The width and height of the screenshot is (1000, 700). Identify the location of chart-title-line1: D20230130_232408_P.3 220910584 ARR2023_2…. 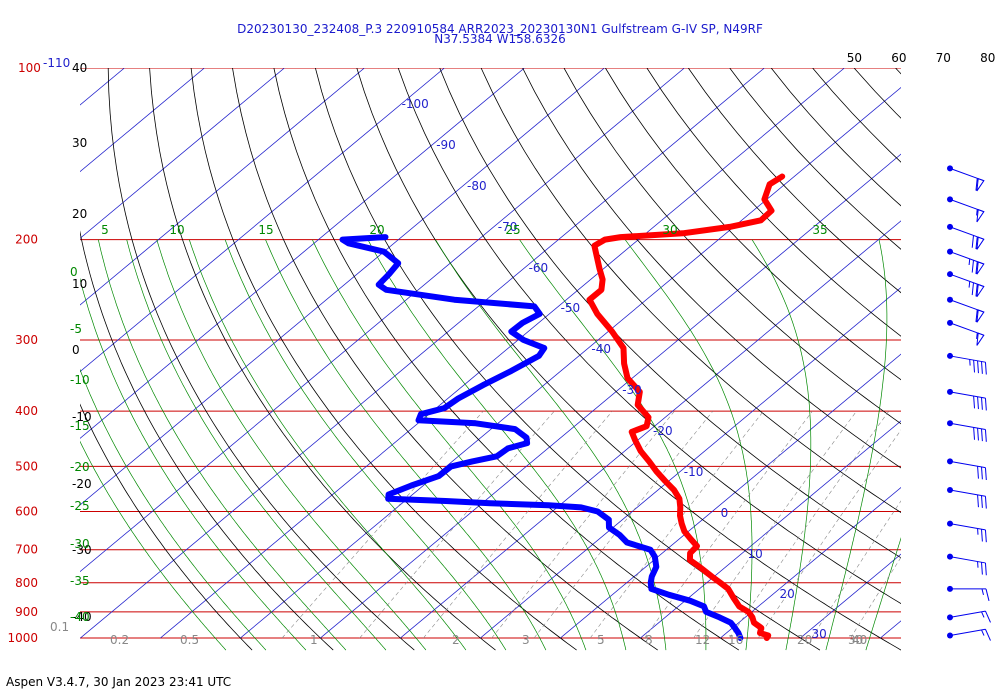
(500, 29).